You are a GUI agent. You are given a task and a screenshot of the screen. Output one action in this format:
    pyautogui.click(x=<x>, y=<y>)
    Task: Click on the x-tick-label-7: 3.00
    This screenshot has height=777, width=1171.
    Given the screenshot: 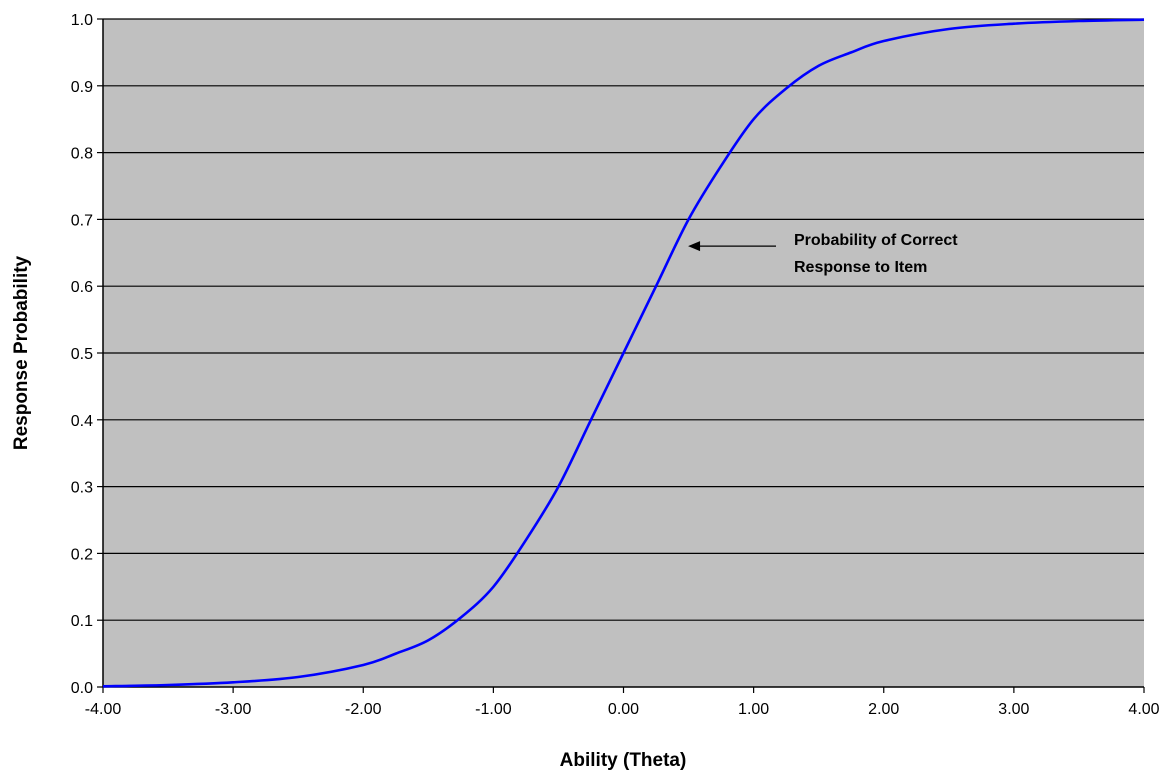 What is the action you would take?
    pyautogui.click(x=1013, y=709)
    